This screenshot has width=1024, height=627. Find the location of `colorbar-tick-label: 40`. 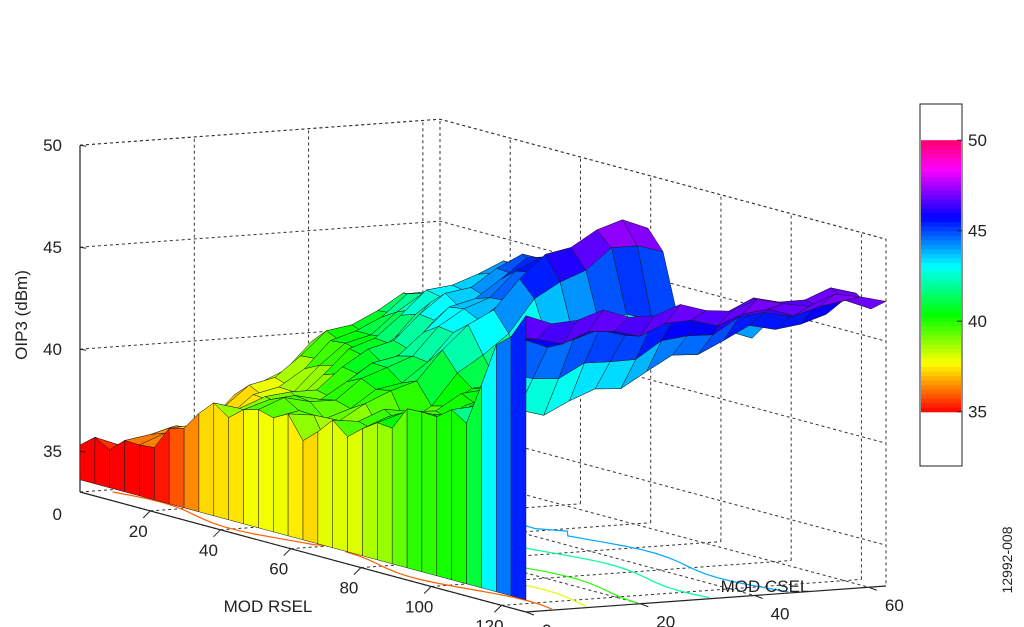

colorbar-tick-label: 40 is located at coordinates (977, 321).